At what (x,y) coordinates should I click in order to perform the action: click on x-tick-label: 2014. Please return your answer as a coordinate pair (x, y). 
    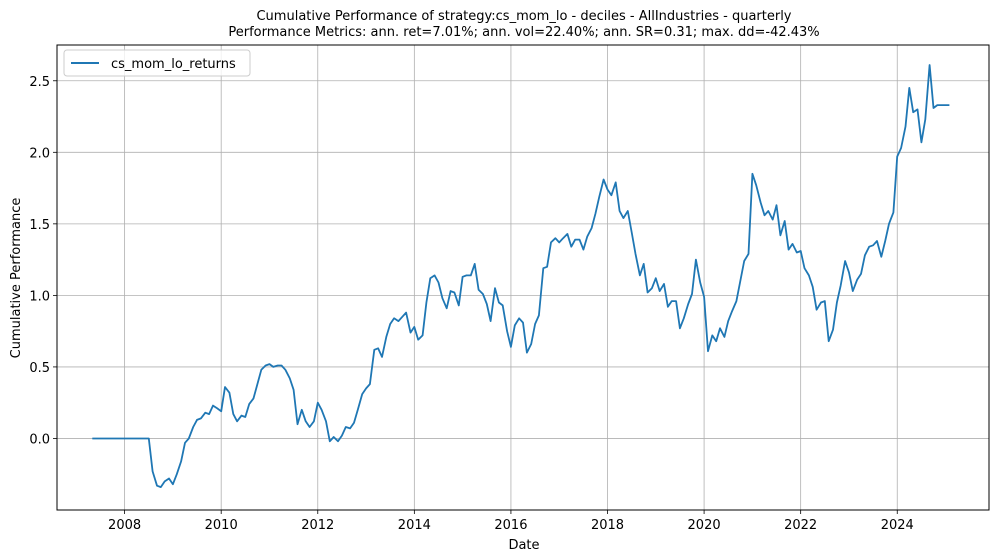
    Looking at the image, I should click on (414, 525).